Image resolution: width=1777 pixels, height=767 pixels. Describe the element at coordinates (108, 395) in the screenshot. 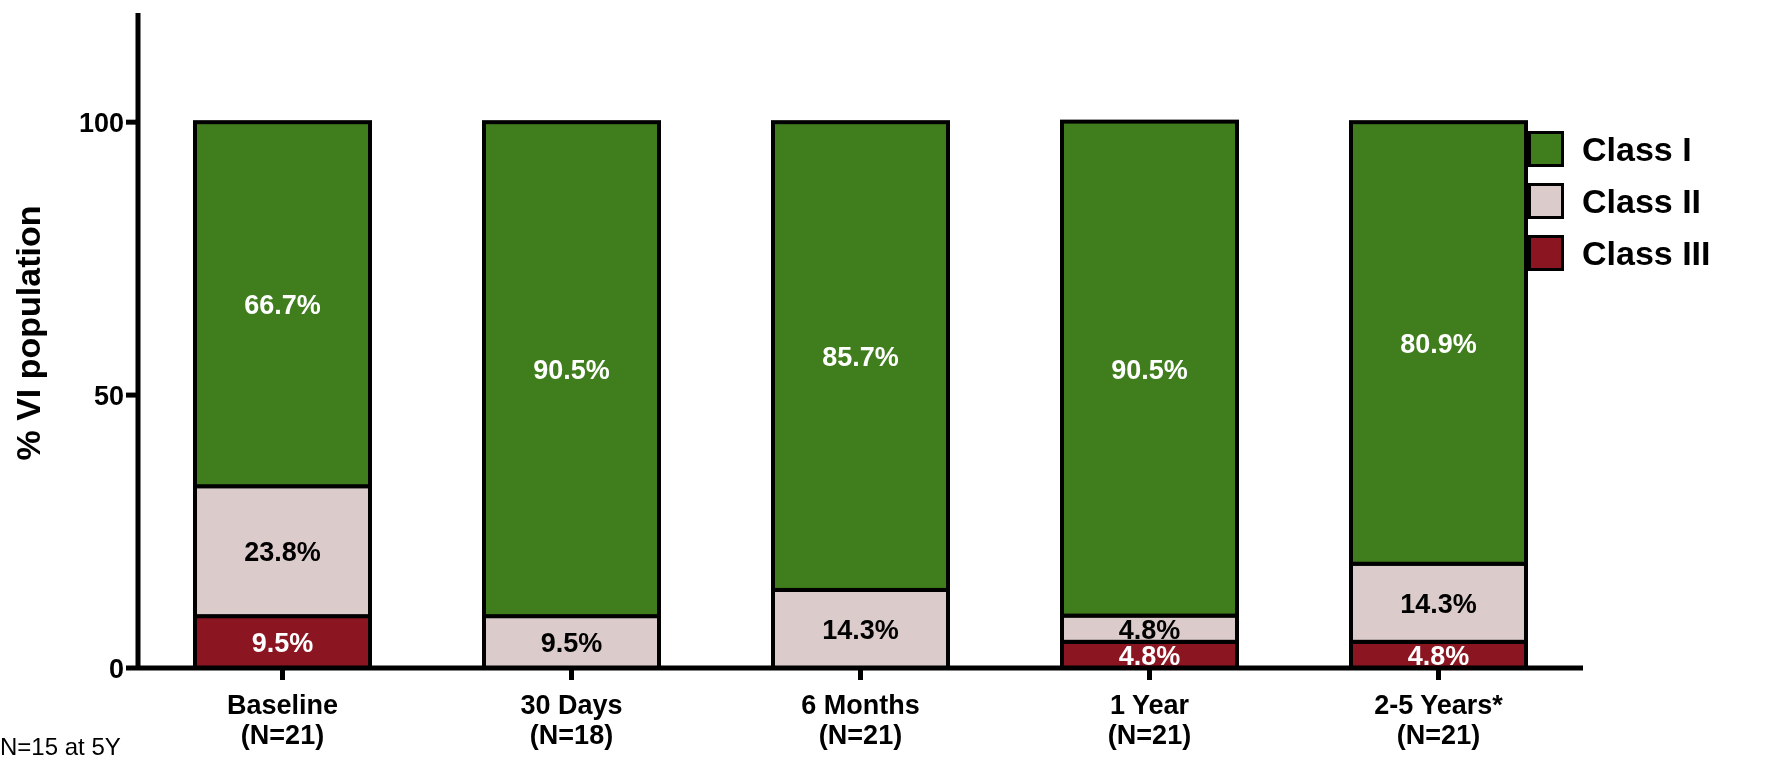

I see `y-tick-label: 50` at that location.